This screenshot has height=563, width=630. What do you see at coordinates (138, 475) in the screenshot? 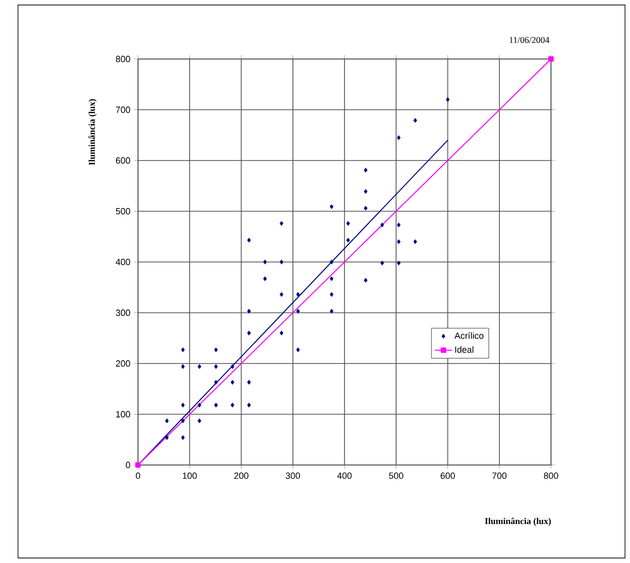
I see `x-tick-label: 0` at bounding box center [138, 475].